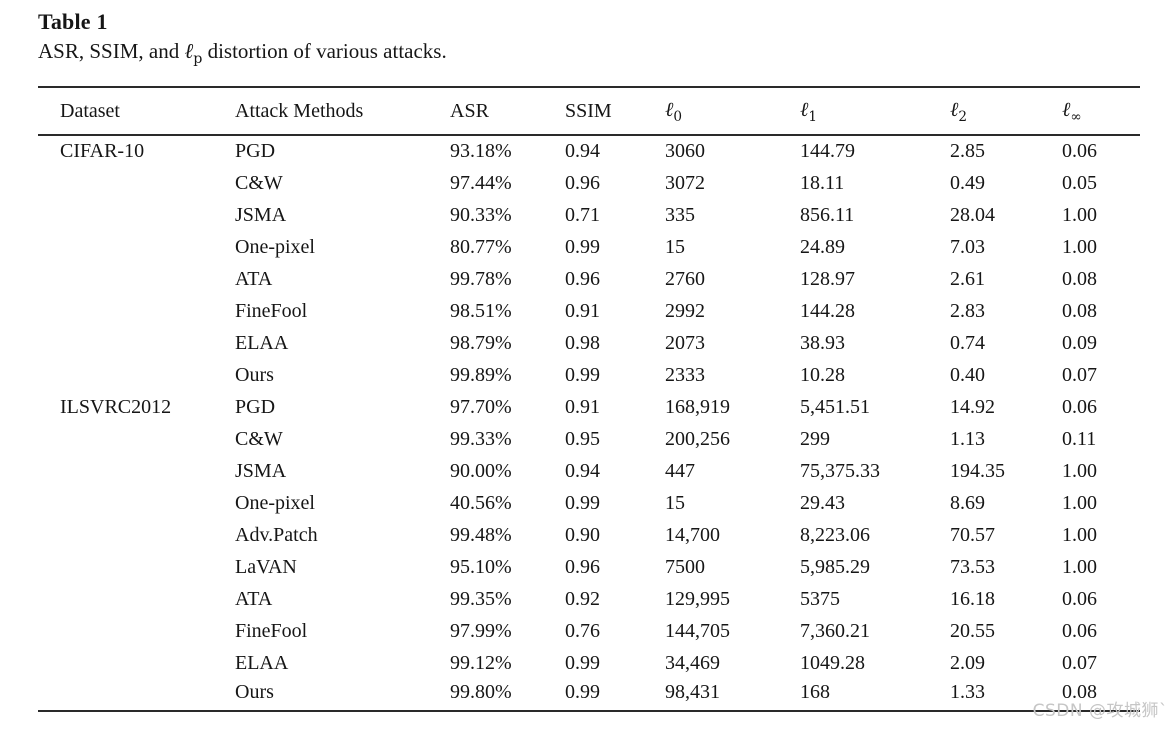  I want to click on cell-l0: 2760, so click(685, 278).